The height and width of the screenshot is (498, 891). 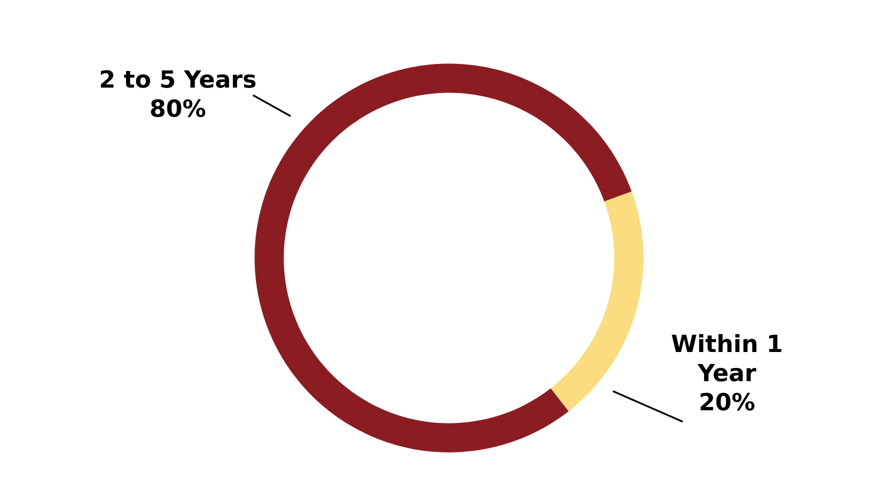 What do you see at coordinates (597, 302) in the screenshot?
I see `donut-slice` at bounding box center [597, 302].